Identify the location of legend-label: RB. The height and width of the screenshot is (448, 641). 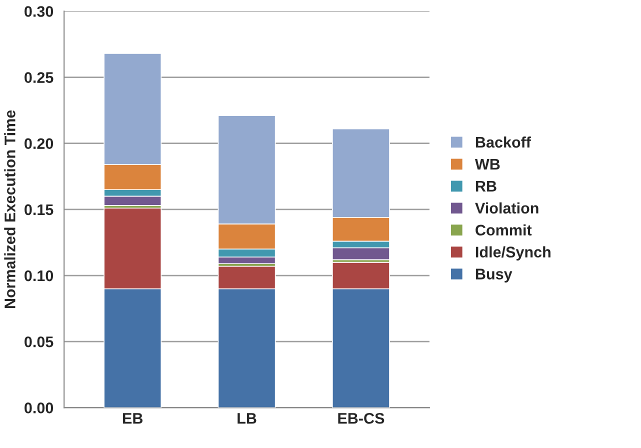
(486, 186).